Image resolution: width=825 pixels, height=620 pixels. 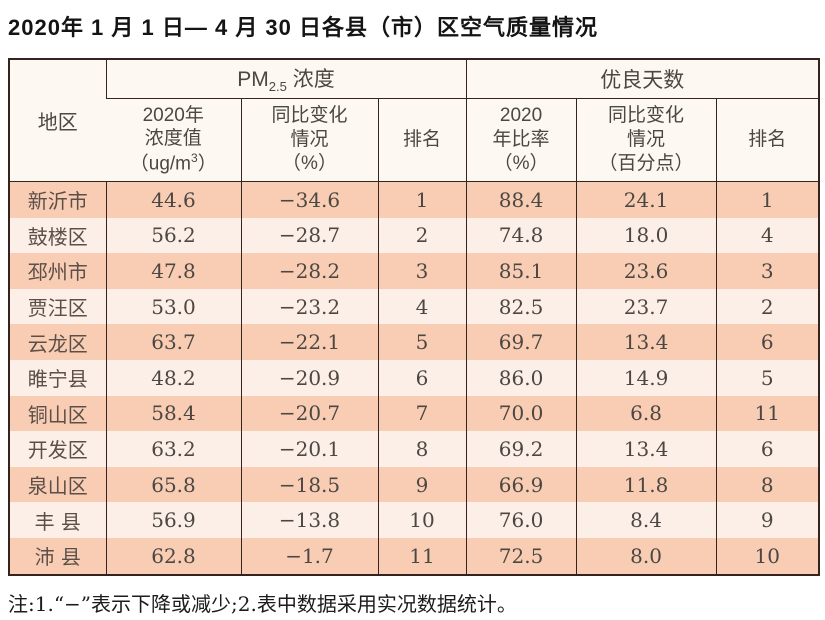 What do you see at coordinates (767, 271) in the screenshot?
I see `days-rank-cell: 3` at bounding box center [767, 271].